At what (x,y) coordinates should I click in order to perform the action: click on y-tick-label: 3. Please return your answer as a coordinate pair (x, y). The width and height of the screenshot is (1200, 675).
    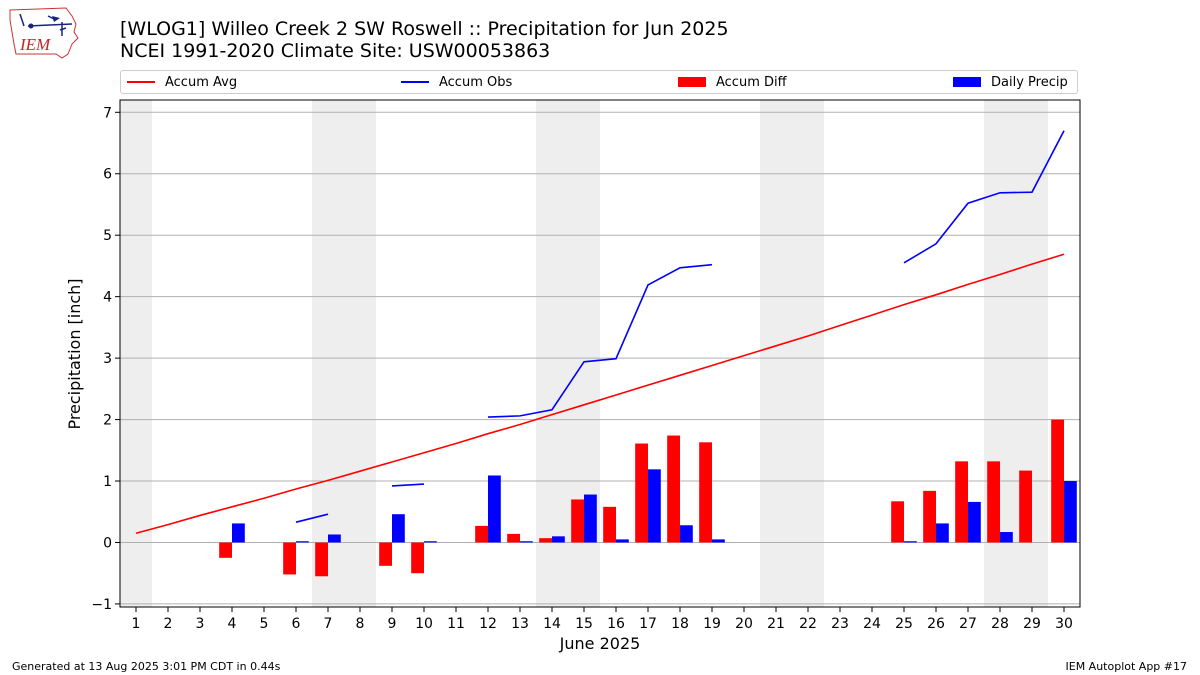
    Looking at the image, I should click on (107, 359).